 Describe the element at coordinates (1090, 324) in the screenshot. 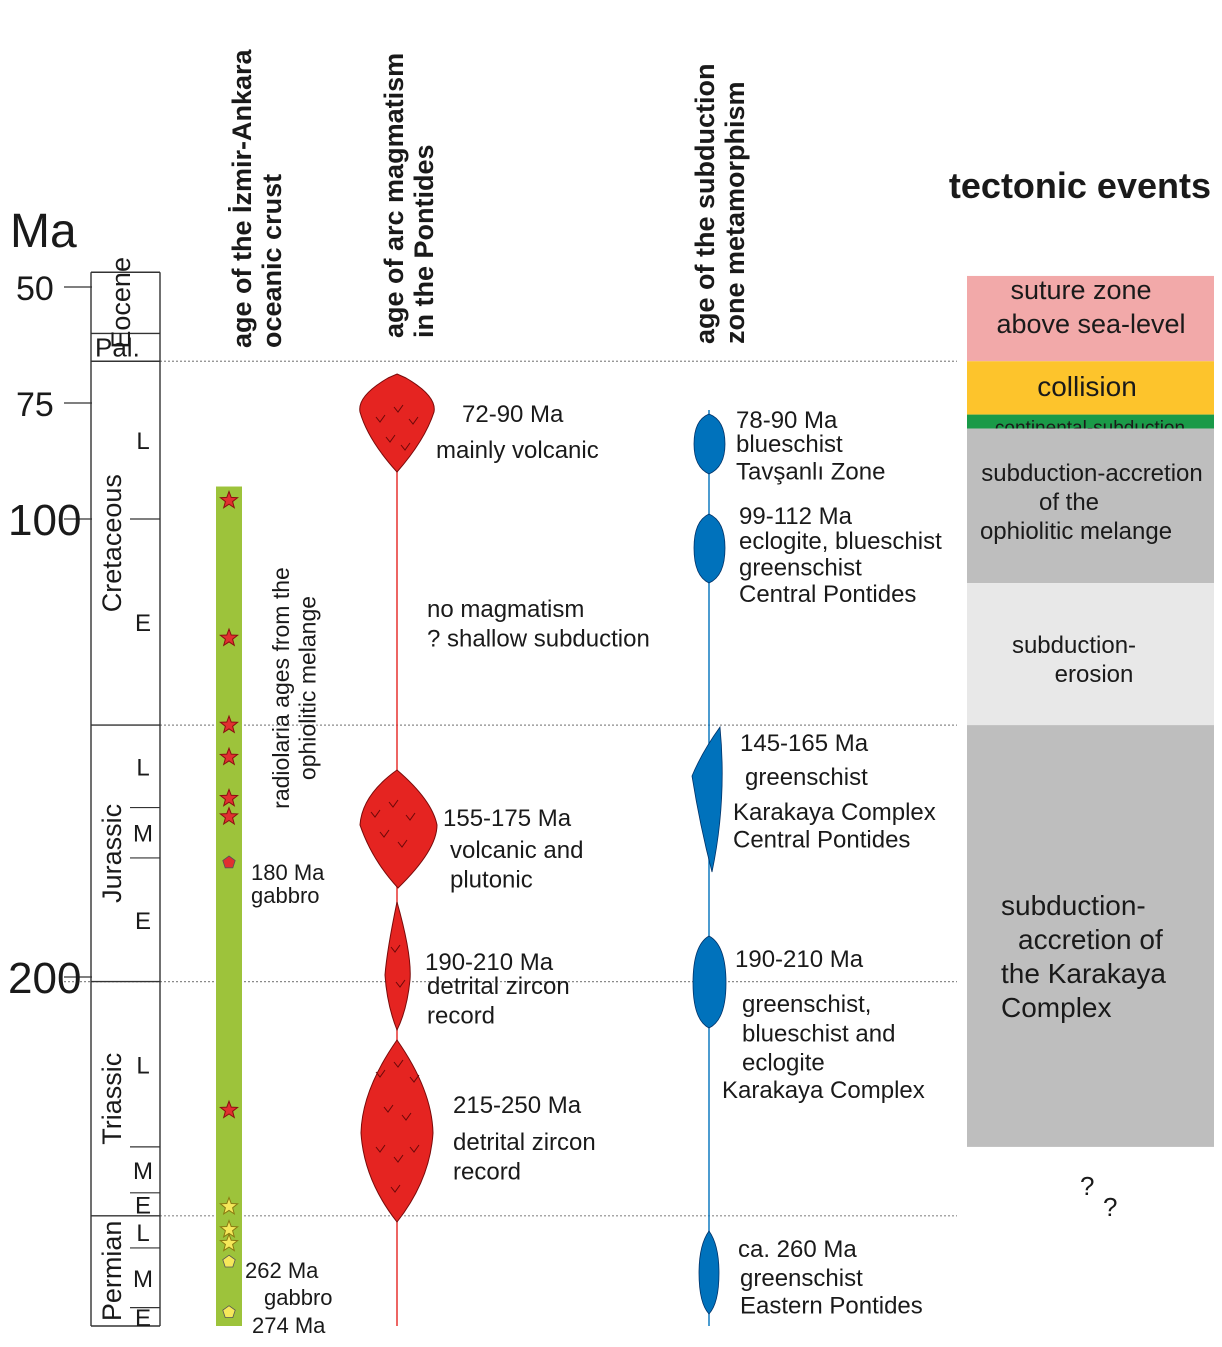

I see `tectonic-event-label: above sea-level` at that location.